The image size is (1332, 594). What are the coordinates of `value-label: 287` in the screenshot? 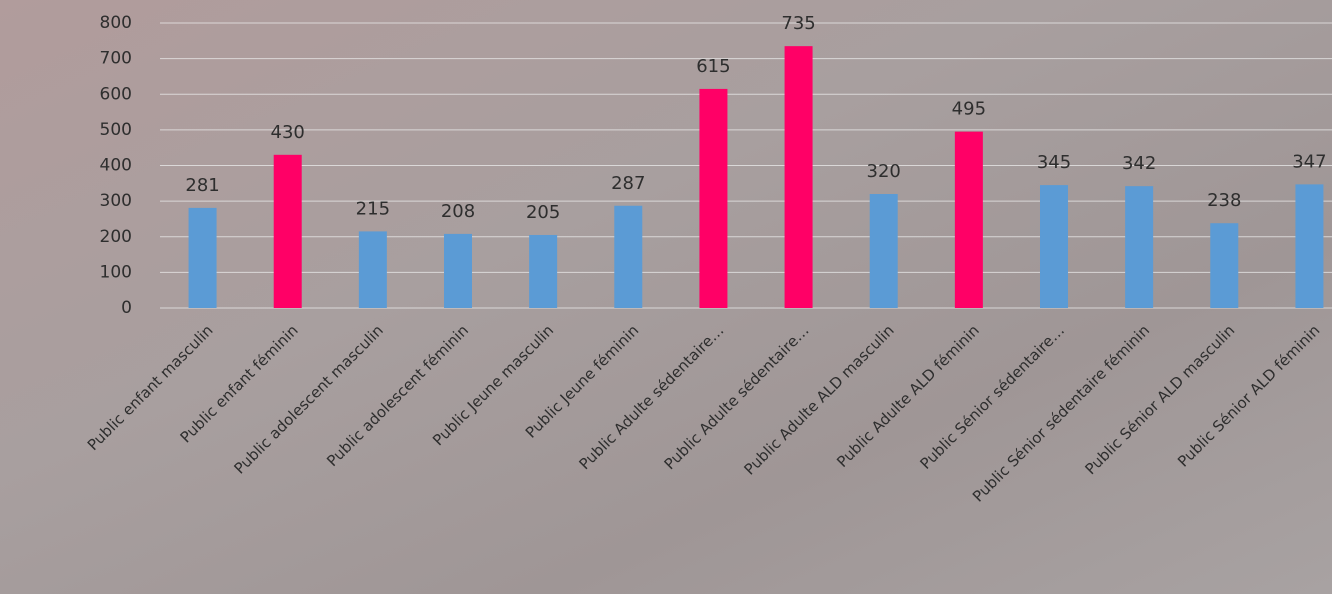 It's located at (628, 183).